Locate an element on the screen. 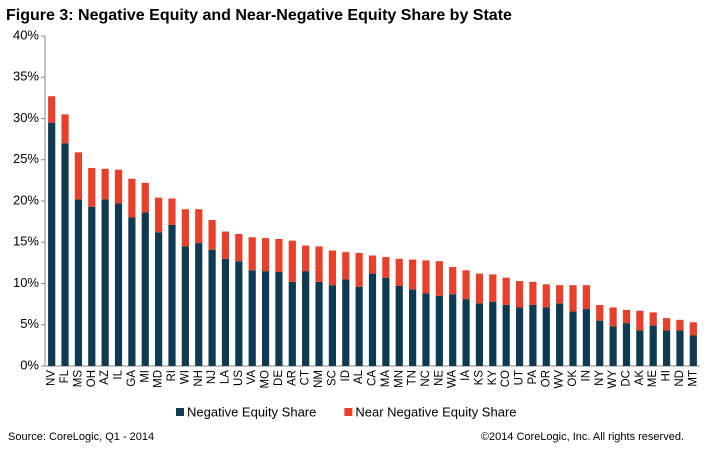 This screenshot has height=452, width=710. x-tick-label: WY is located at coordinates (613, 379).